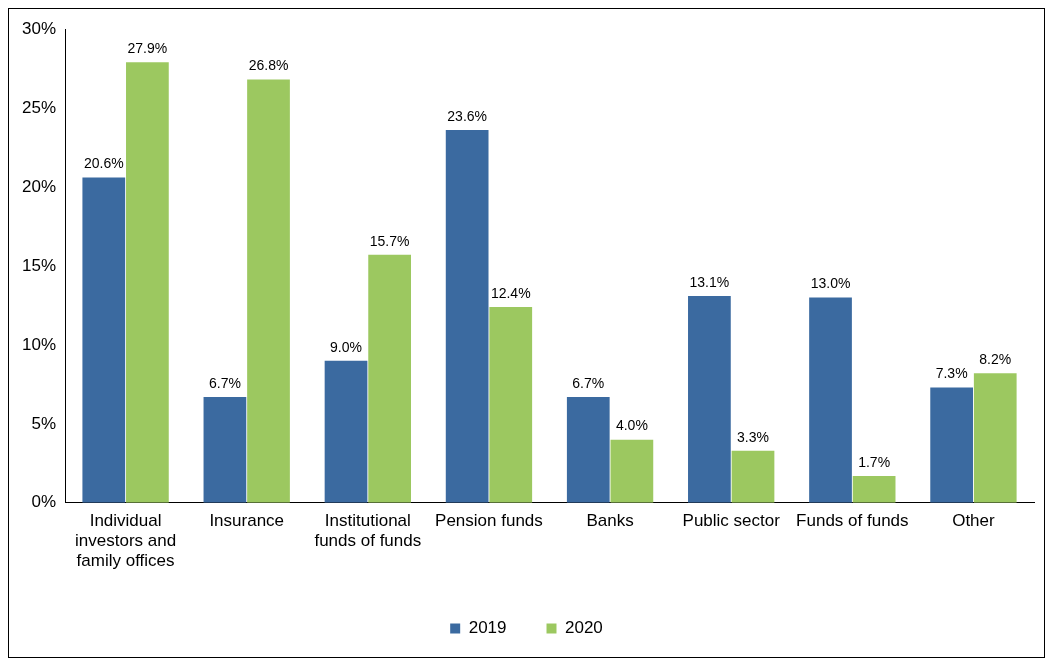  What do you see at coordinates (731, 520) in the screenshot?
I see `x-tick-label: Public sector` at bounding box center [731, 520].